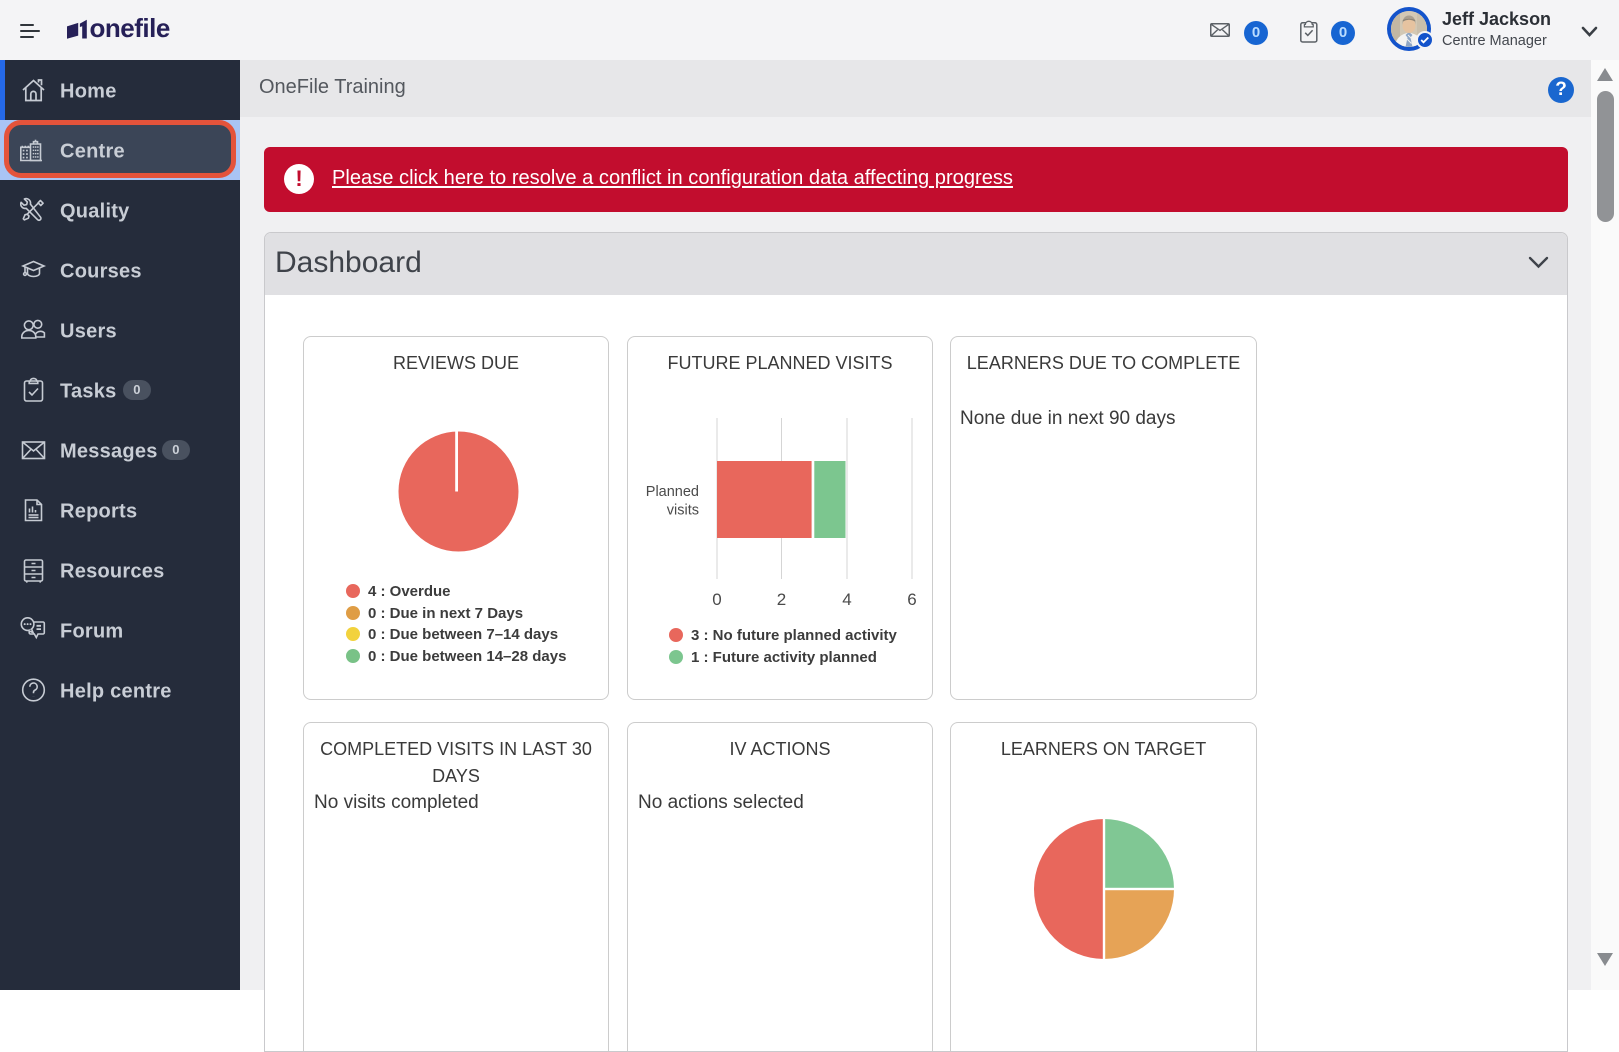 The width and height of the screenshot is (1619, 1052). I want to click on svg-text: 0, so click(716, 599).